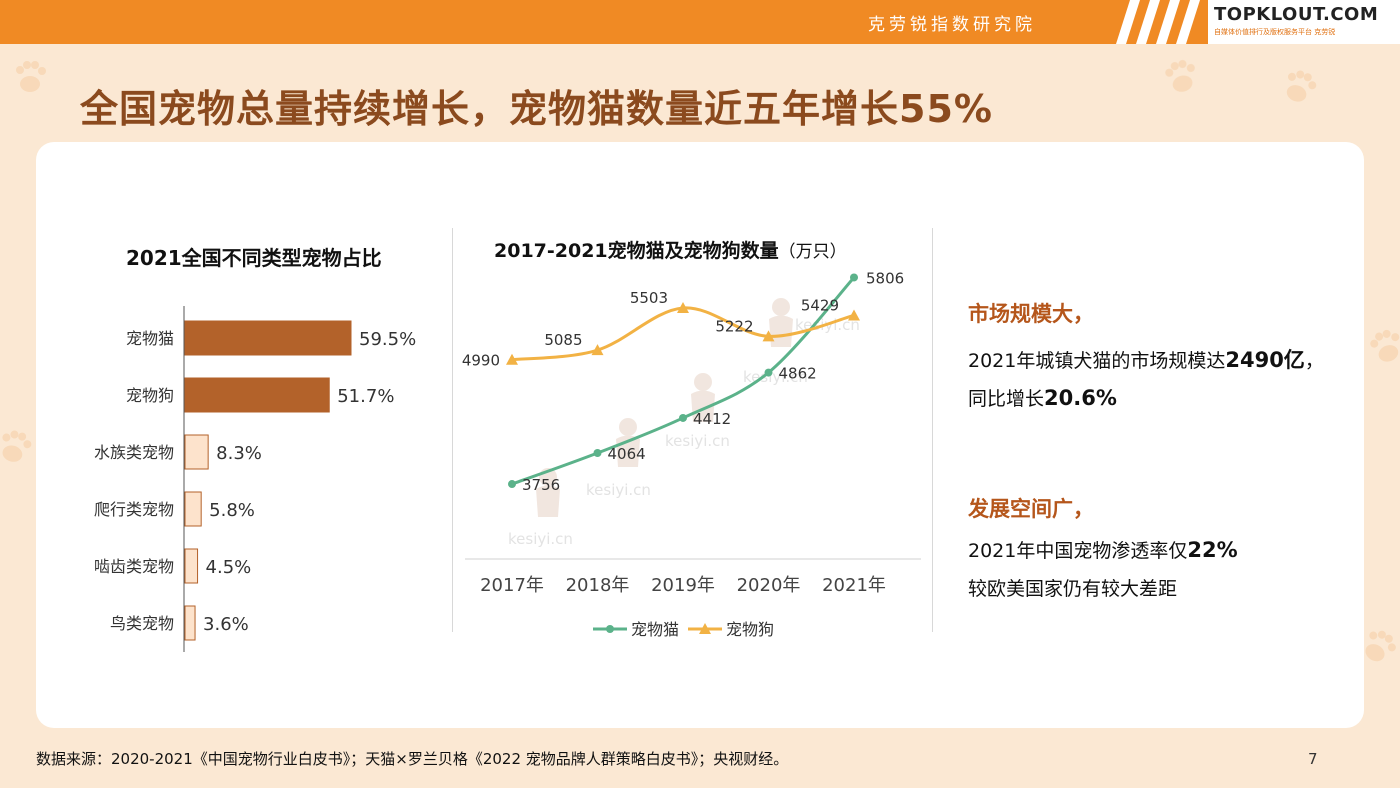 The image size is (1400, 788). I want to click on bar-value-label: 3.6%, so click(226, 624).